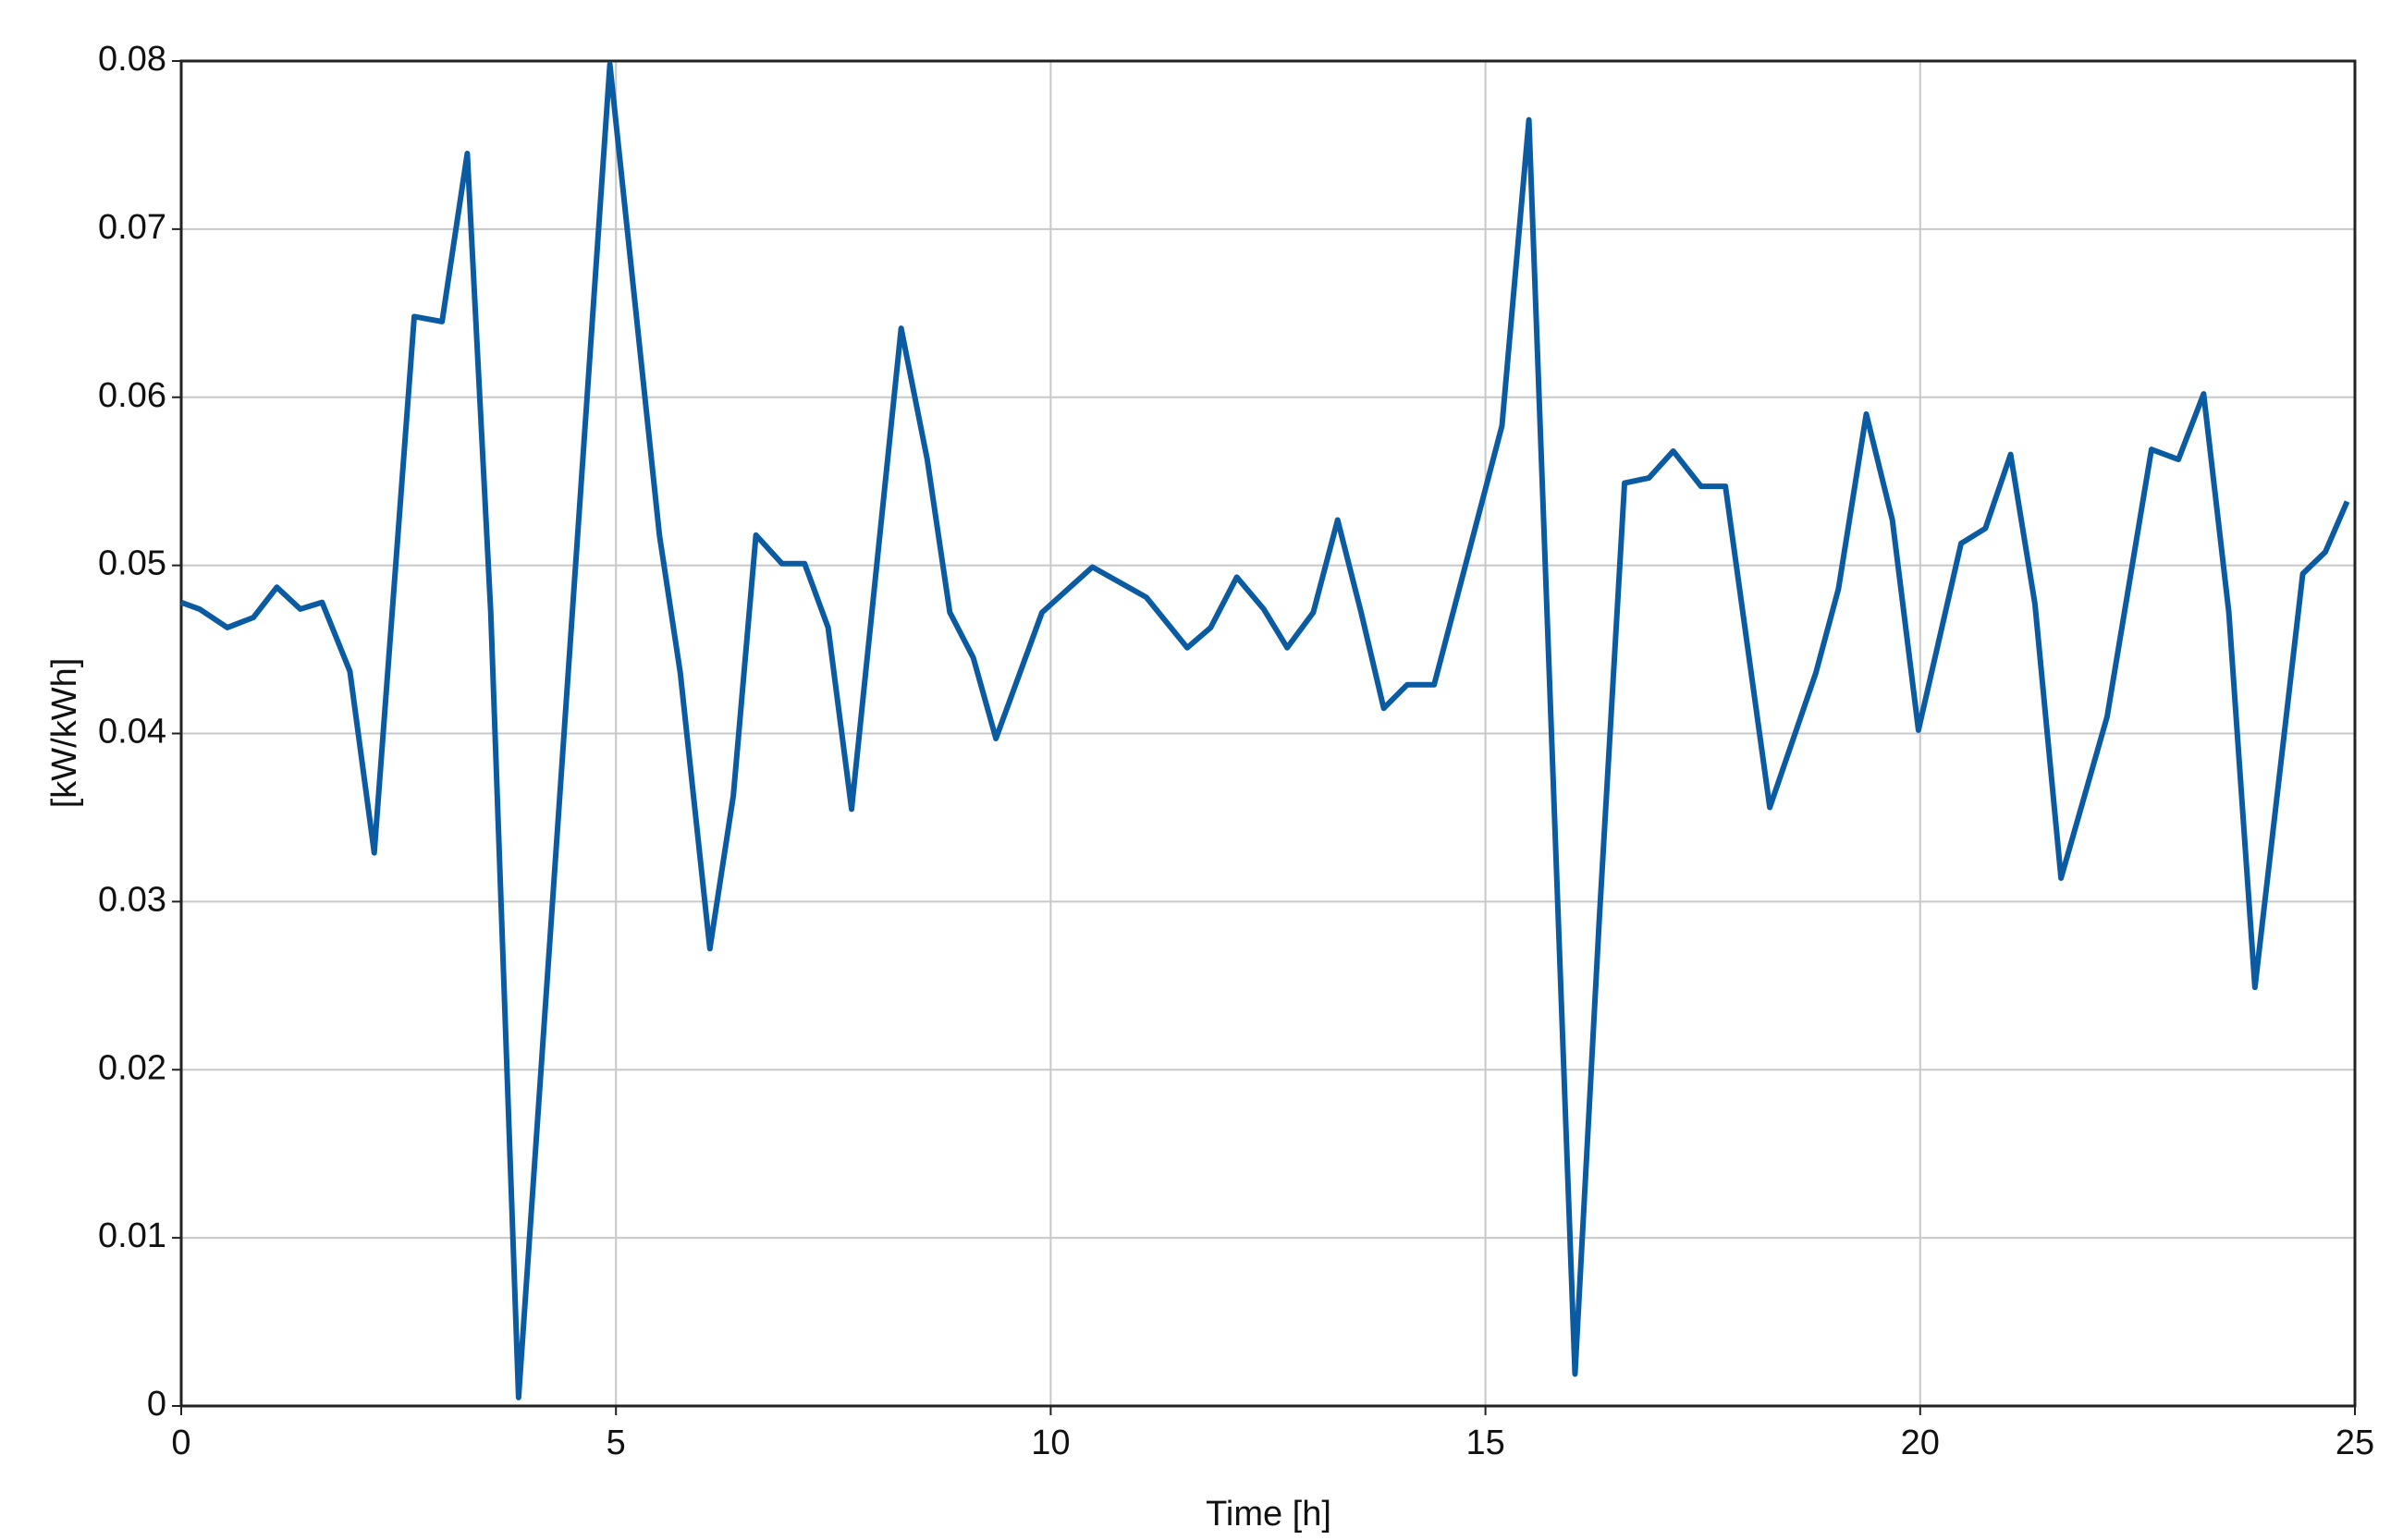  Describe the element at coordinates (64, 733) in the screenshot. I see `y-axis-label: [kW/kWh]` at that location.